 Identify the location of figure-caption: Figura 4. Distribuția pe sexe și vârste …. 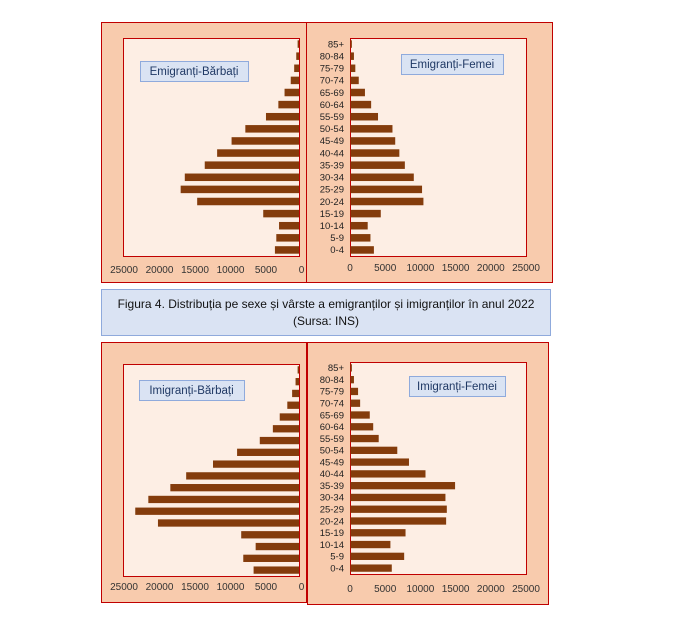
(326, 312).